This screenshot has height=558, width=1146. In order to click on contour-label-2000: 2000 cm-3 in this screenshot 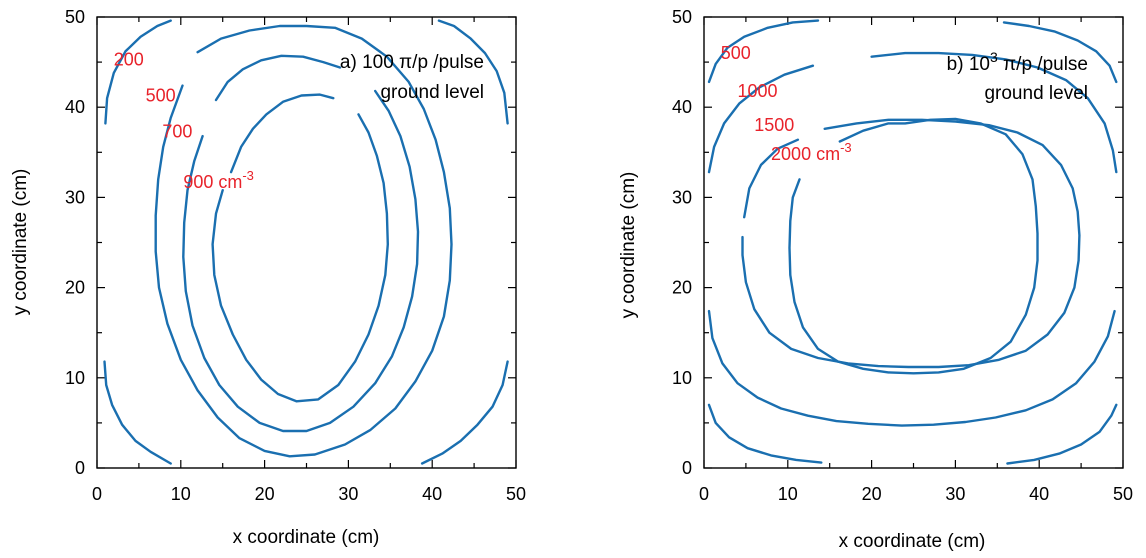, I will do `click(811, 152)`.